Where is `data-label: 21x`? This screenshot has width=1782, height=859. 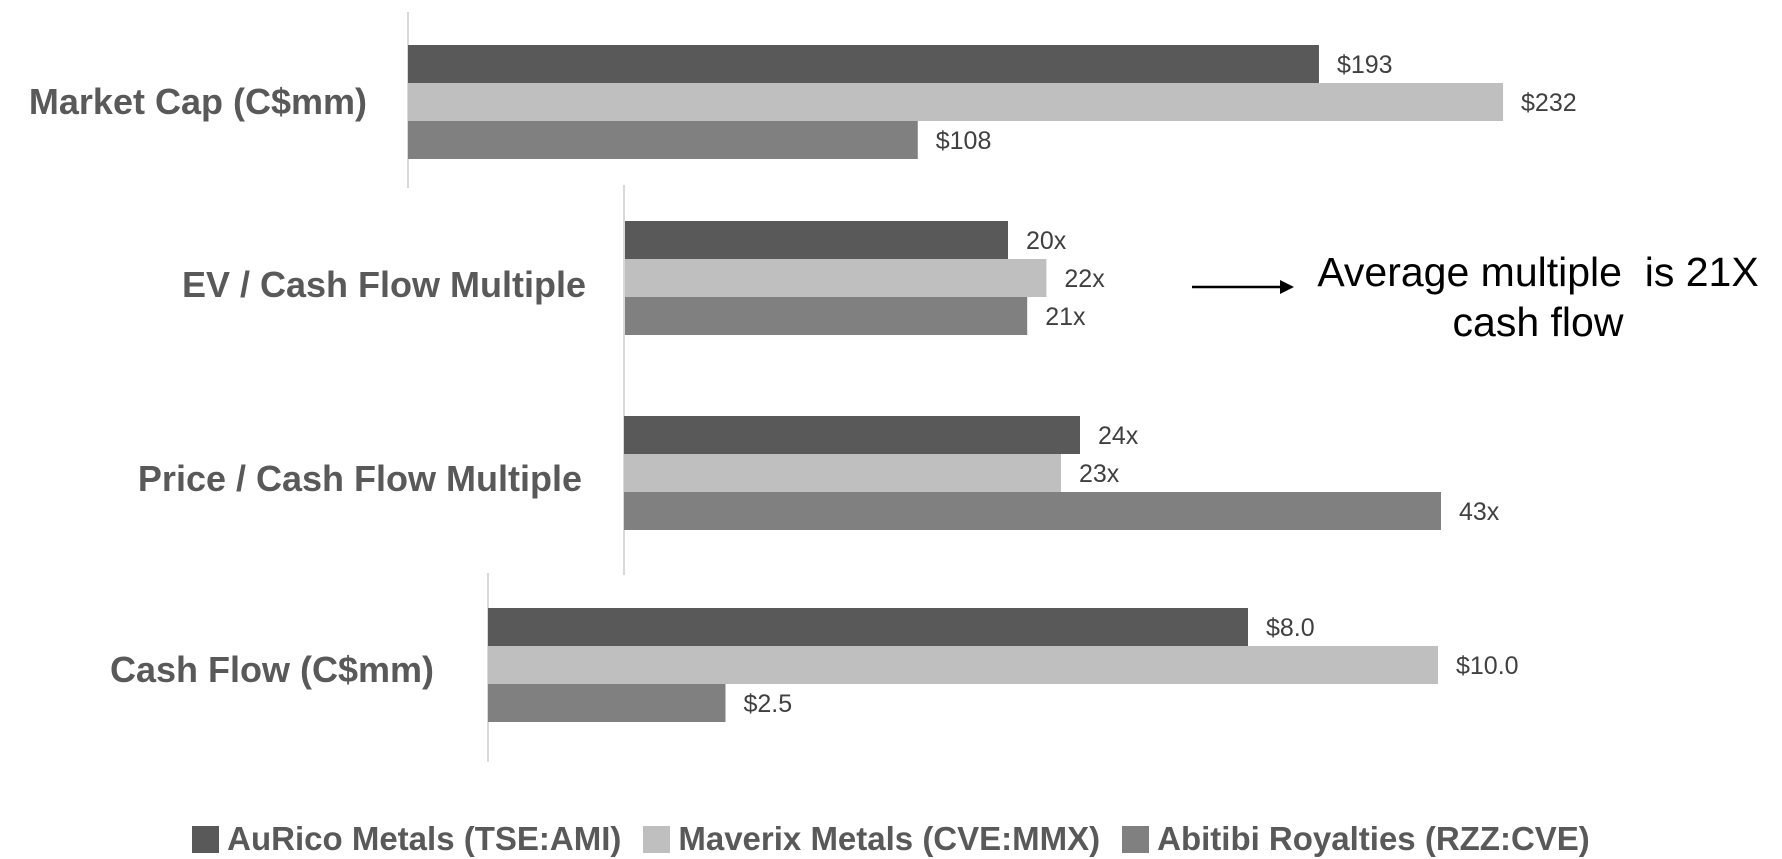 data-label: 21x is located at coordinates (1065, 317).